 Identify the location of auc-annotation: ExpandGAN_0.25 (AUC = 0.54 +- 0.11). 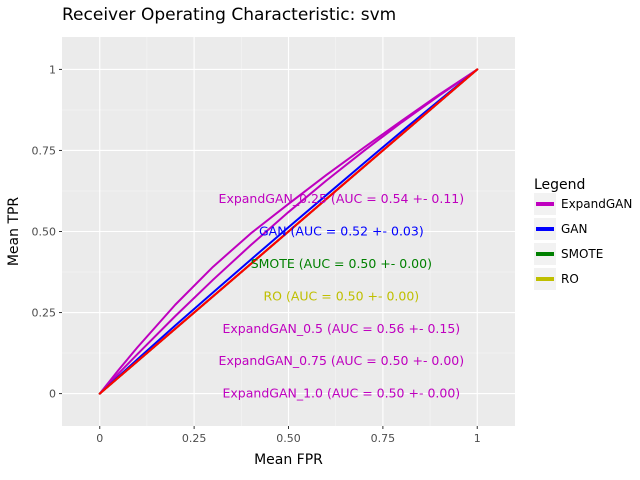
(342, 198).